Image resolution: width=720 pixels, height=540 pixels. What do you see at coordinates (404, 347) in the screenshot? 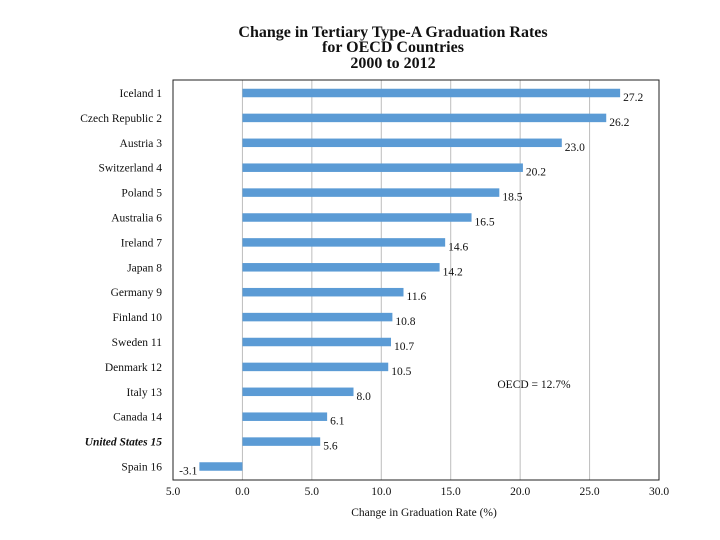
I see `bar-value-label: 10.7` at bounding box center [404, 347].